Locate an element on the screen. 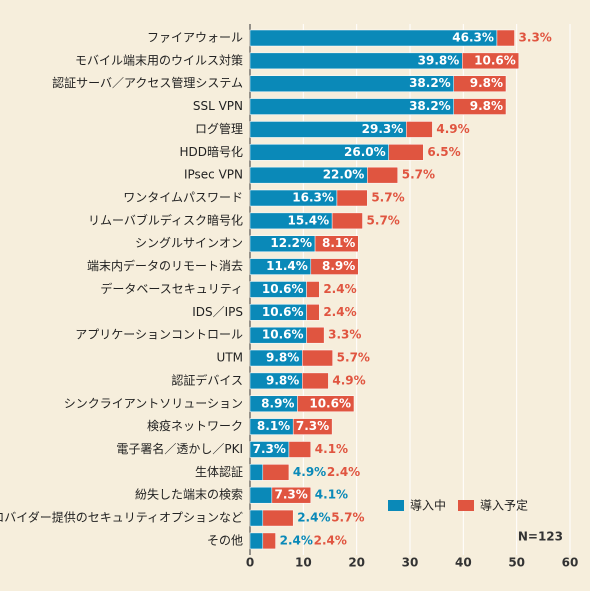 The height and width of the screenshot is (591, 590). y-tick-label: UTM is located at coordinates (230, 358).